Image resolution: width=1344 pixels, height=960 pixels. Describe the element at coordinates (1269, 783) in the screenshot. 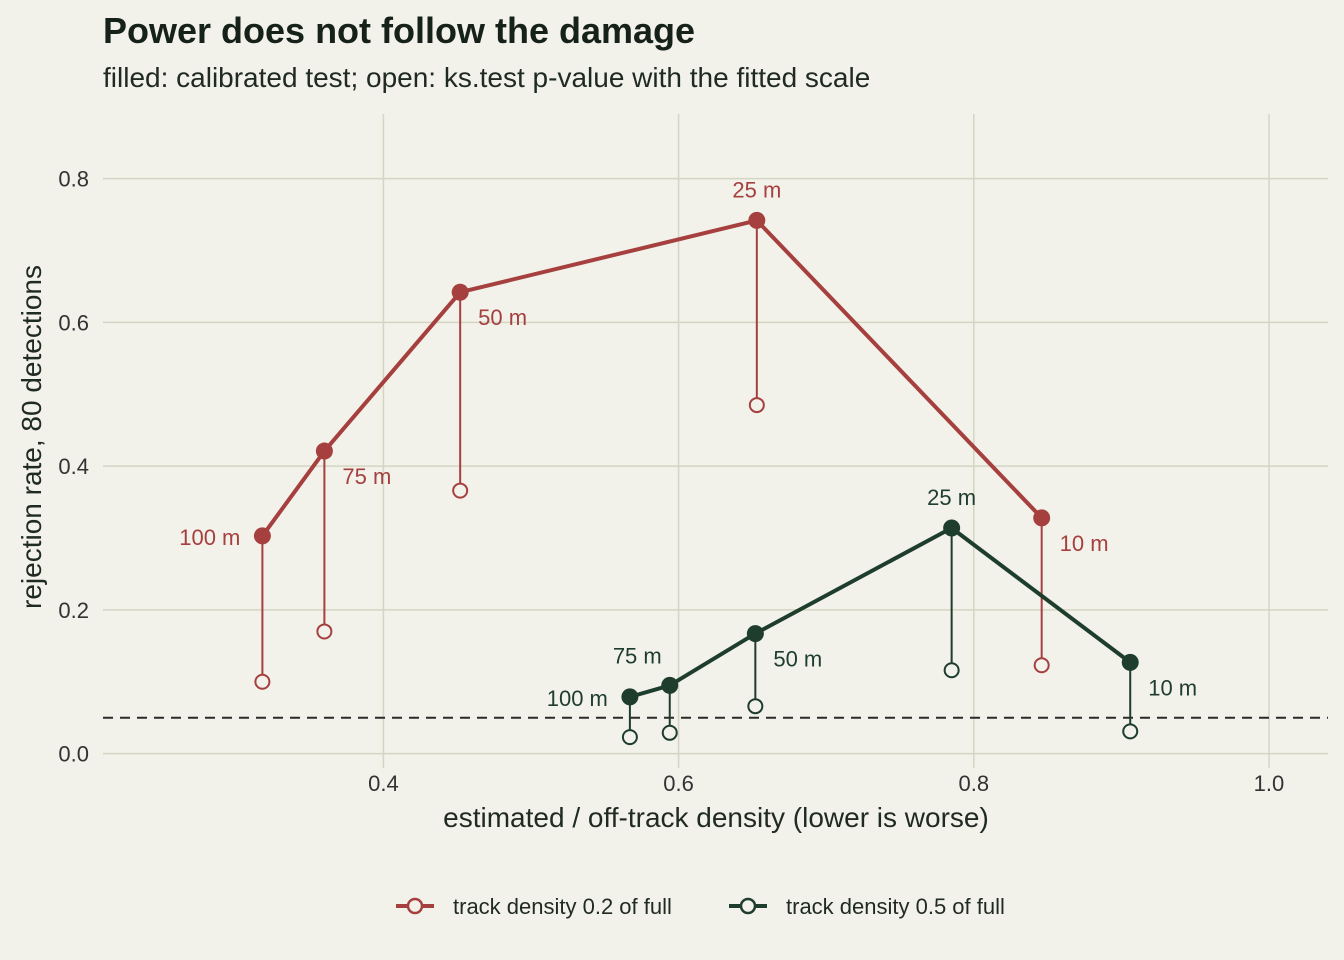

I see `x-tick-label: 1.0` at that location.